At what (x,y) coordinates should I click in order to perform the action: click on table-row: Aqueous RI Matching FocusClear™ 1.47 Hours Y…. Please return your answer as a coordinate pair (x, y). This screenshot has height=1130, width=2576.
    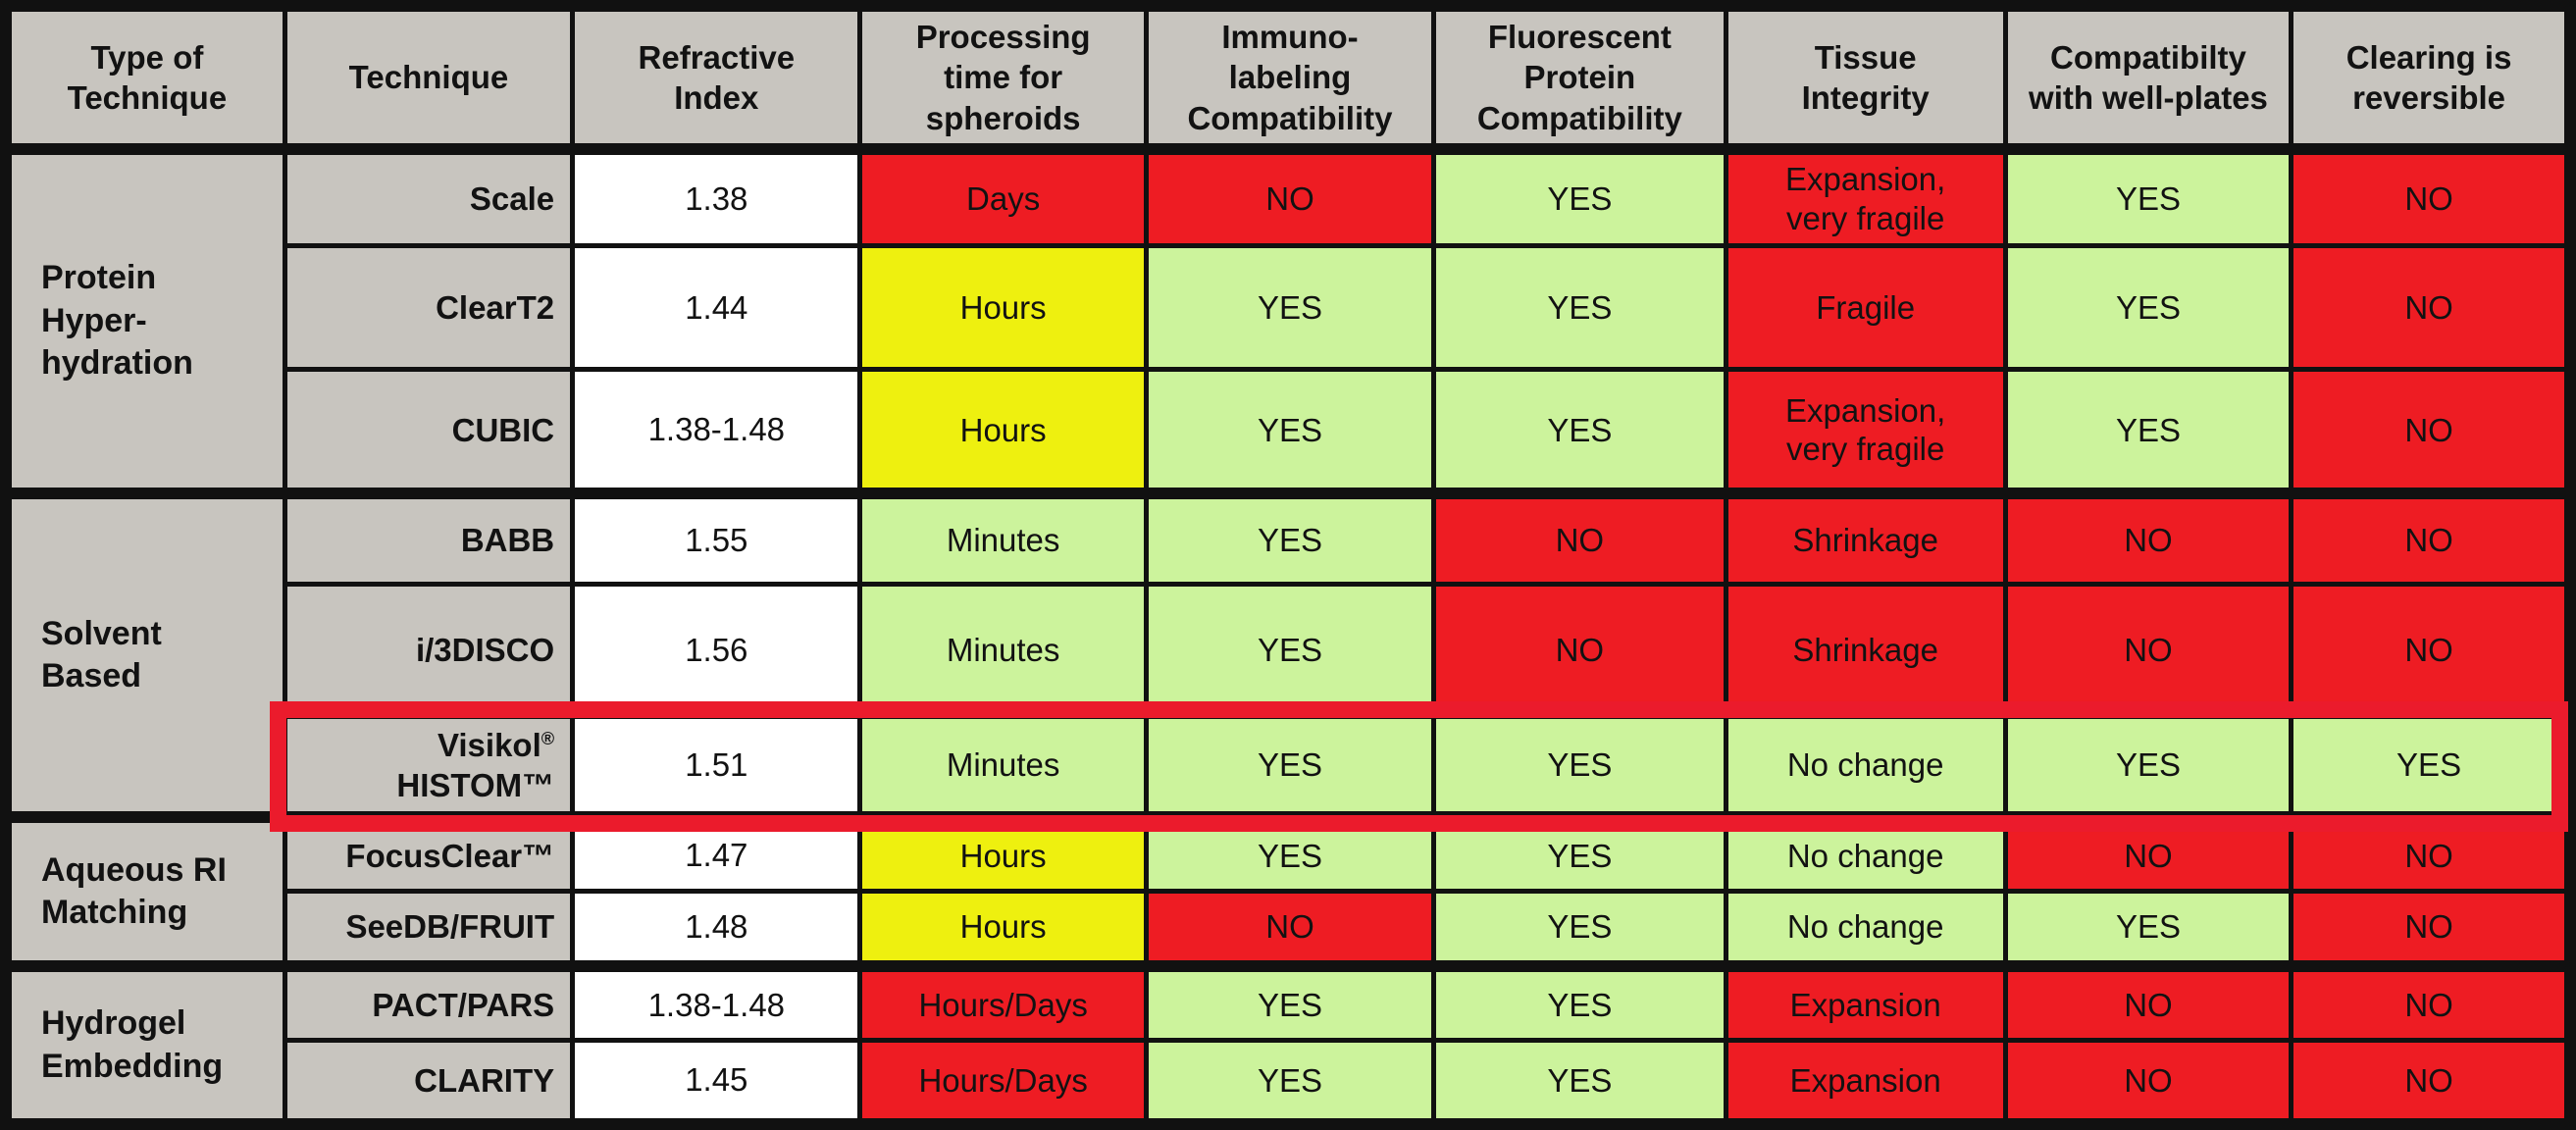
    Looking at the image, I should click on (1288, 890).